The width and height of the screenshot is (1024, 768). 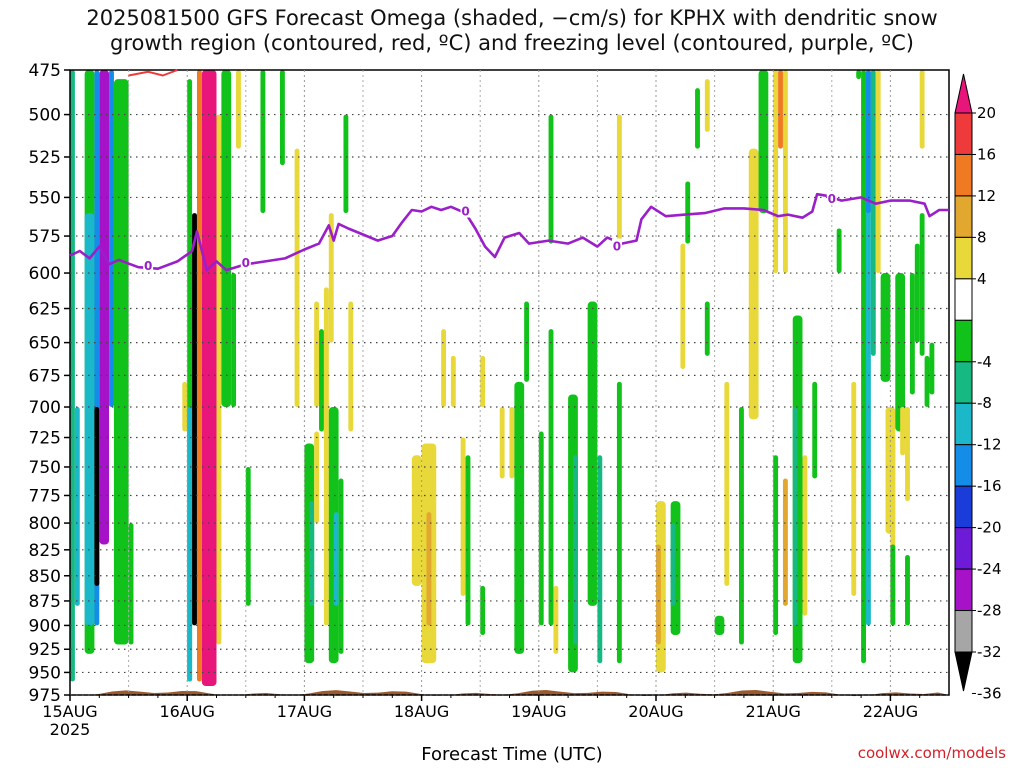 I want to click on y-tick-label: 650, so click(x=45, y=344).